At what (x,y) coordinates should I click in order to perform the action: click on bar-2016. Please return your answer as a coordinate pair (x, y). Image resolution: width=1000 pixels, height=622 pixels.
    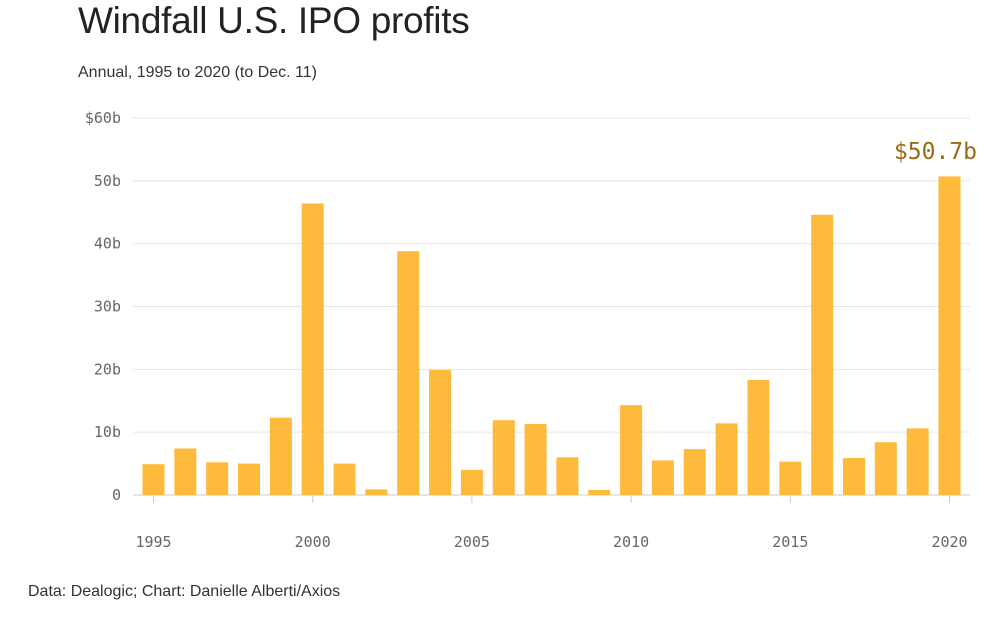
    Looking at the image, I should click on (822, 354).